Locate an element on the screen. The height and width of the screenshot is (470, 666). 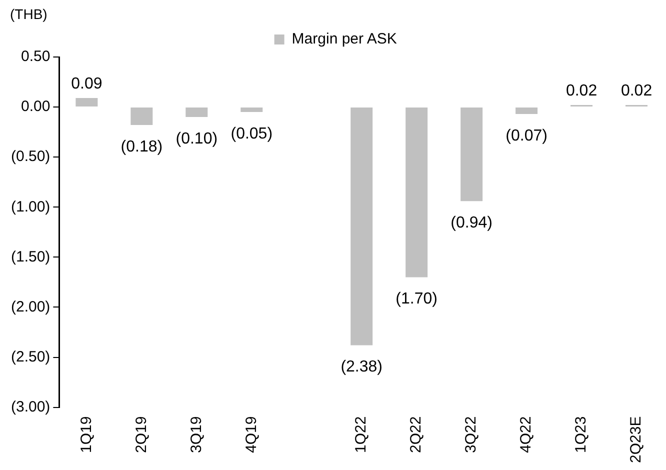
x-tick-label: 1Q19 is located at coordinates (86, 435).